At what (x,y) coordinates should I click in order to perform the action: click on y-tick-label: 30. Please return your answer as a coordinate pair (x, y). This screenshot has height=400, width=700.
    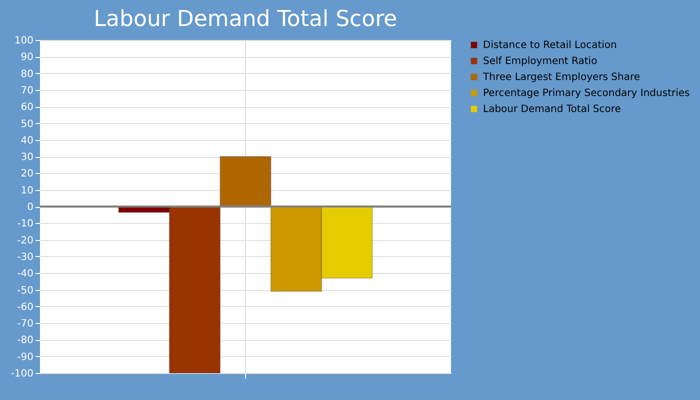
    Looking at the image, I should click on (27, 158).